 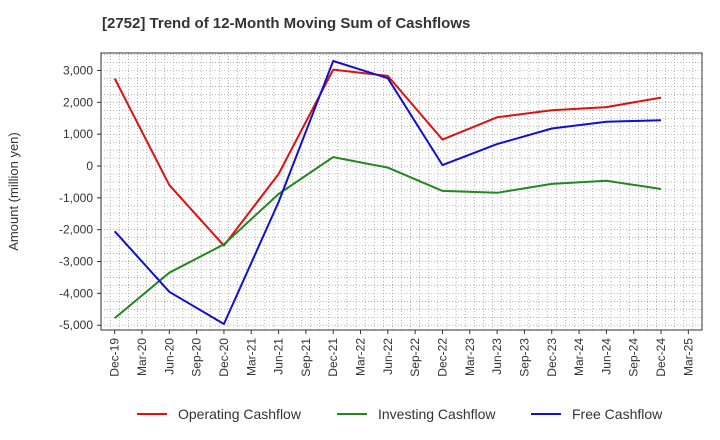 What do you see at coordinates (76, 230) in the screenshot?
I see `y-tick-label: -2,000` at bounding box center [76, 230].